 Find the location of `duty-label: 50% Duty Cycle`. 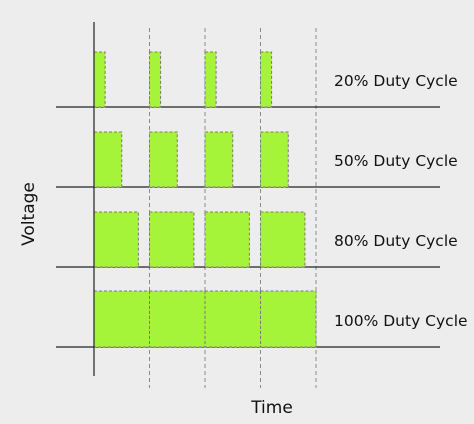

duty-label: 50% Duty Cycle is located at coordinates (396, 161).